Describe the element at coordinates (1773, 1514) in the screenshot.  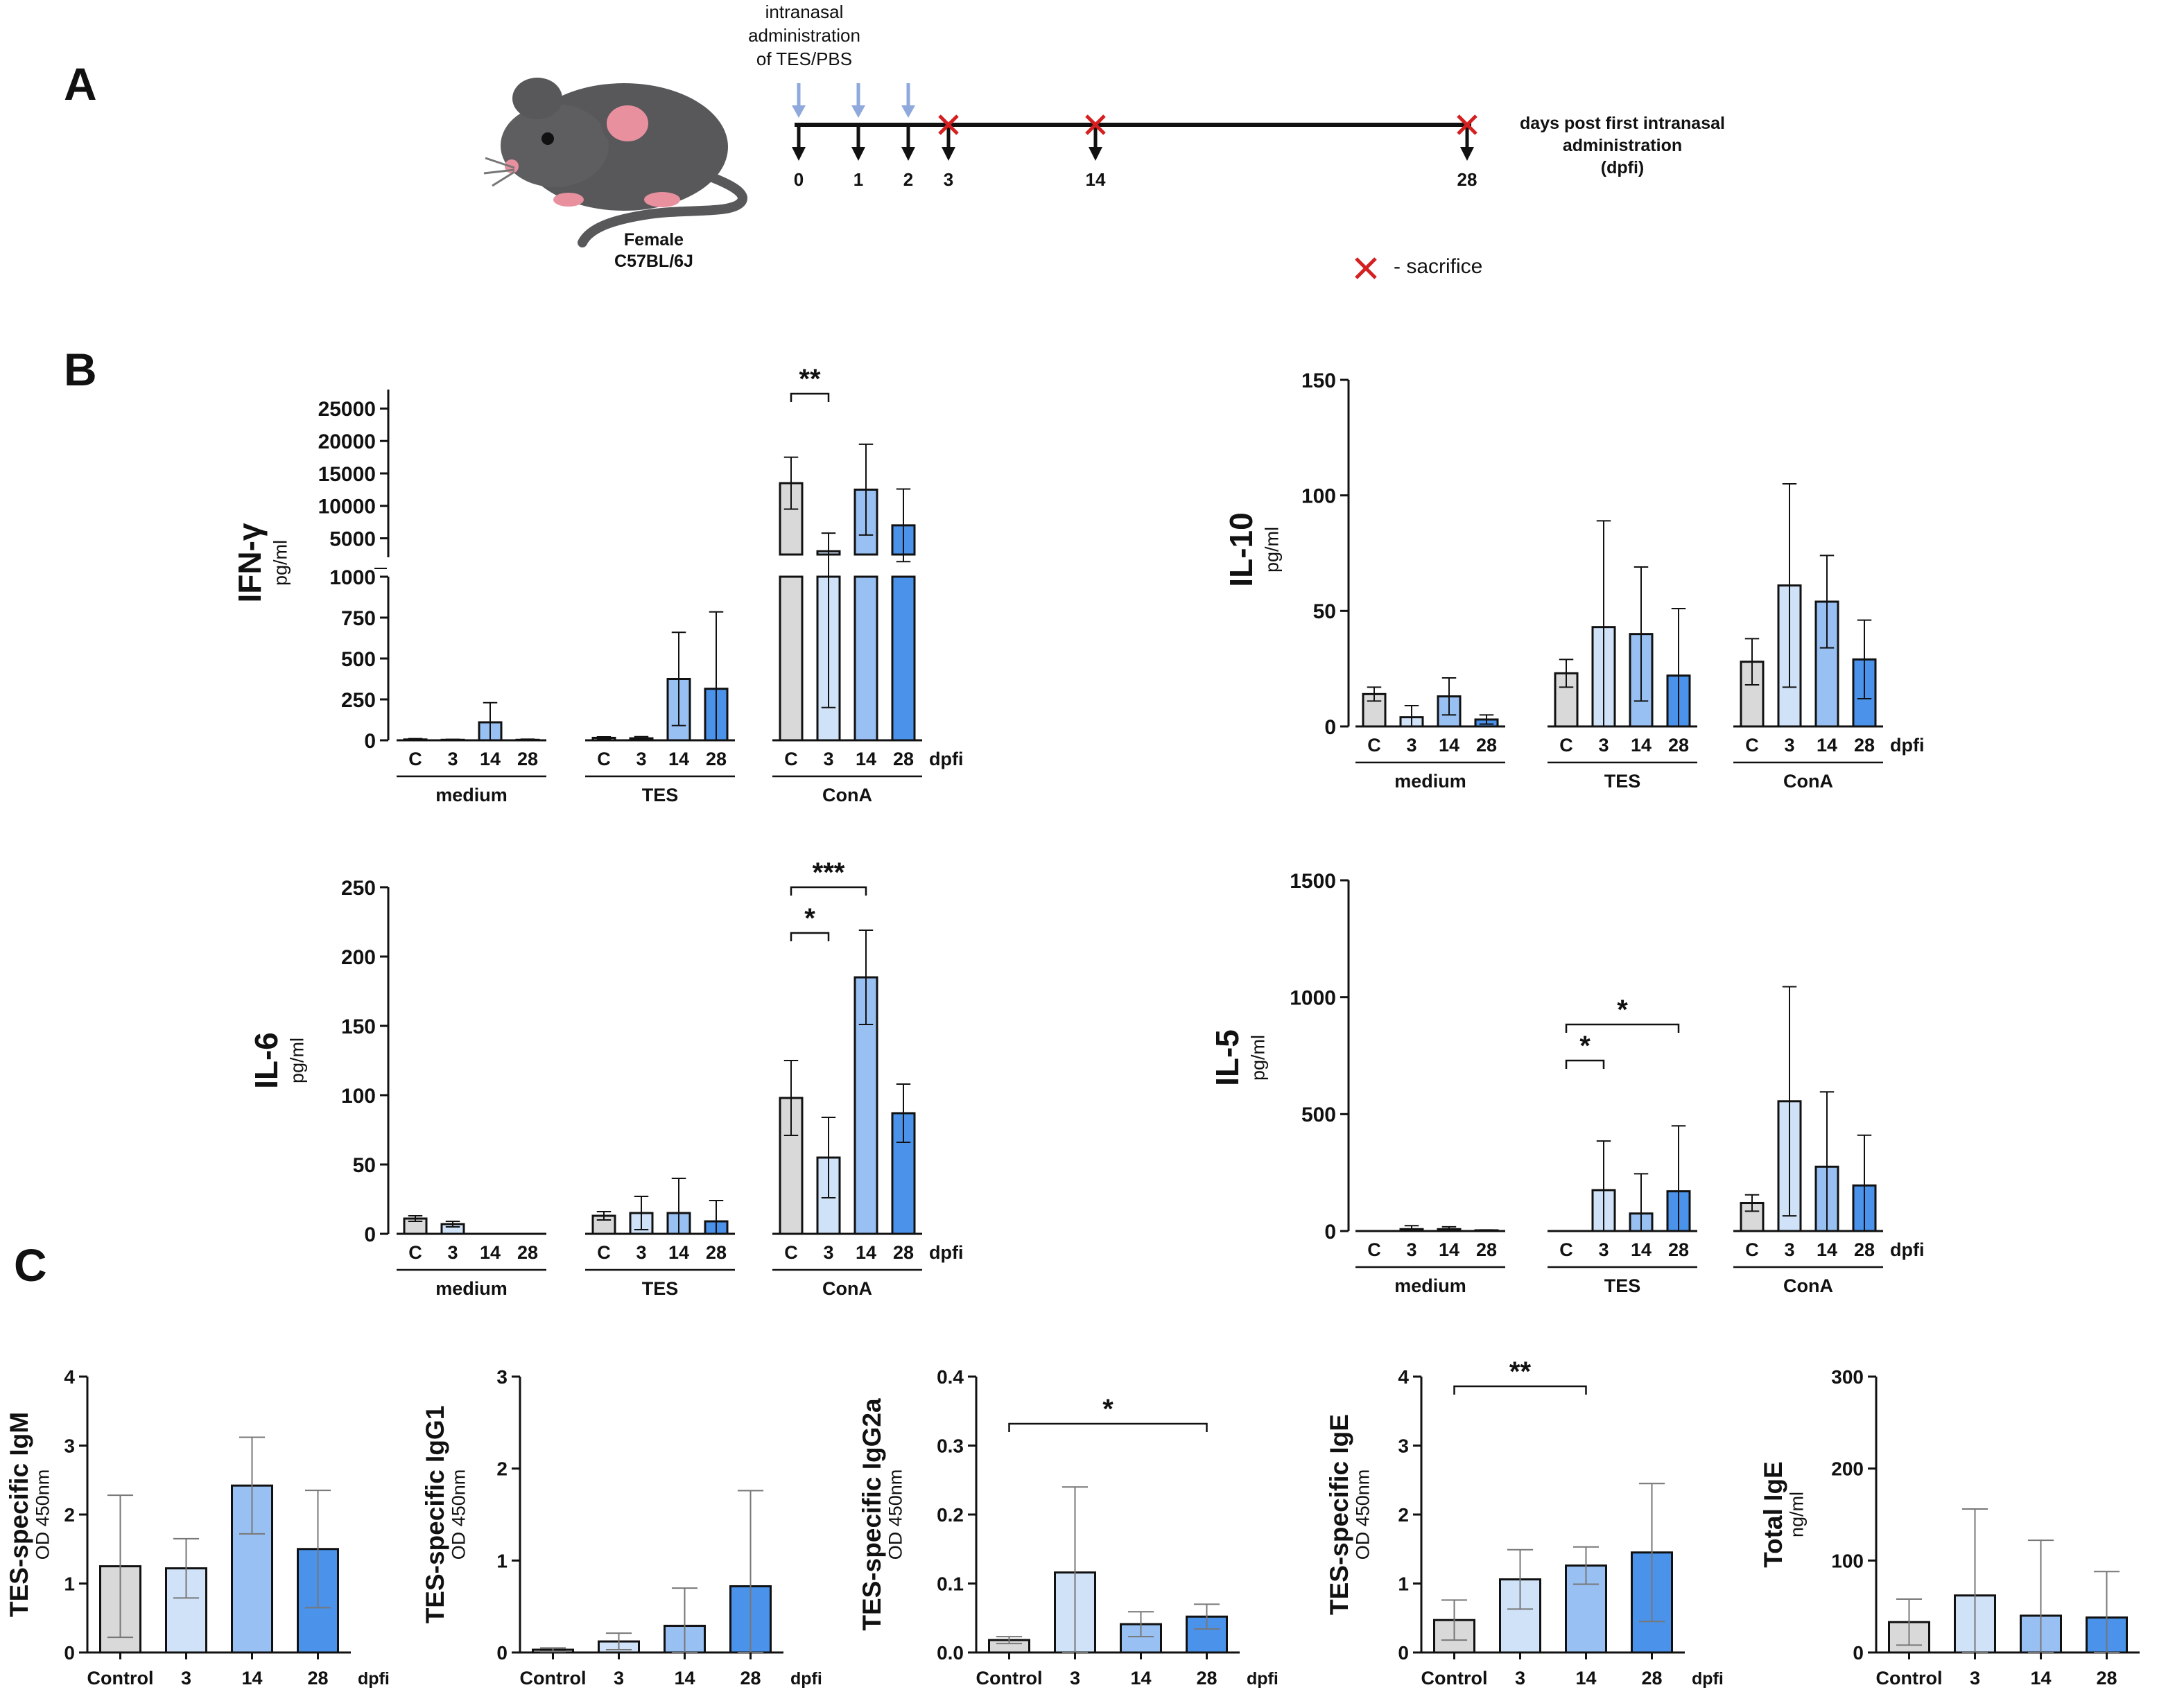
I see `y-axis-title: Total IgE` at that location.